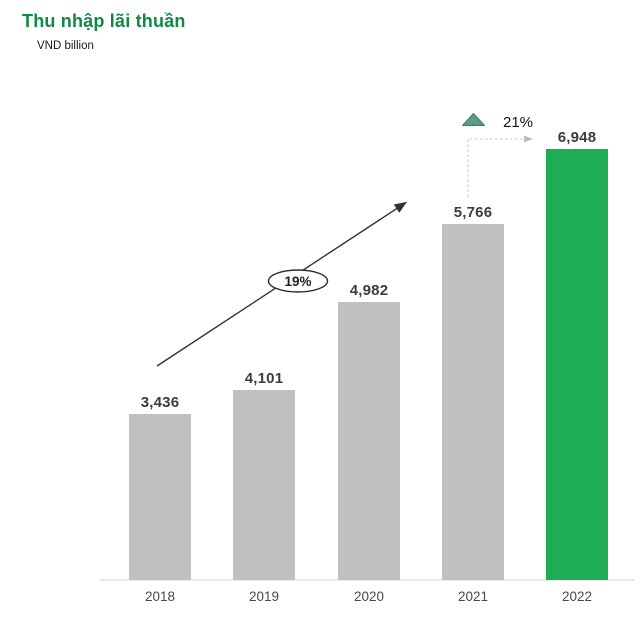  Describe the element at coordinates (473, 212) in the screenshot. I see `bar-value-label-2021: 5,766` at that location.